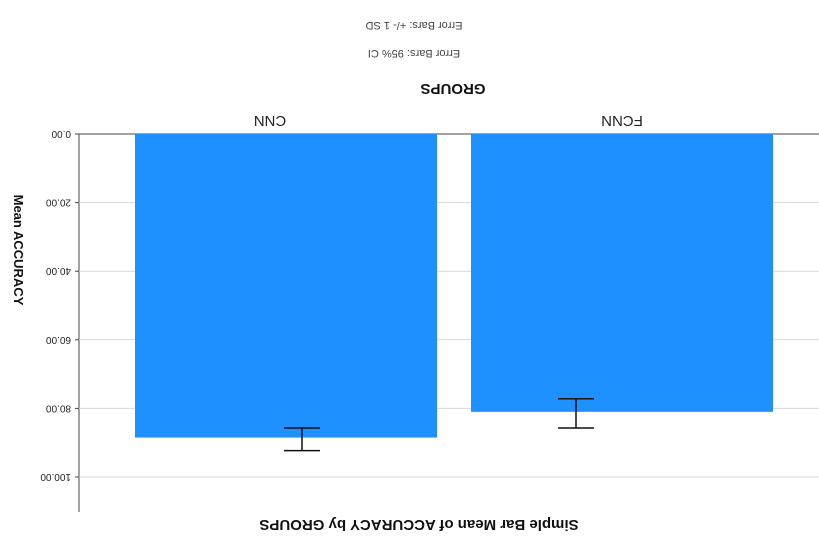 Image resolution: width=819 pixels, height=540 pixels. What do you see at coordinates (58, 339) in the screenshot?
I see `y-tick-label: 60.00` at bounding box center [58, 339].